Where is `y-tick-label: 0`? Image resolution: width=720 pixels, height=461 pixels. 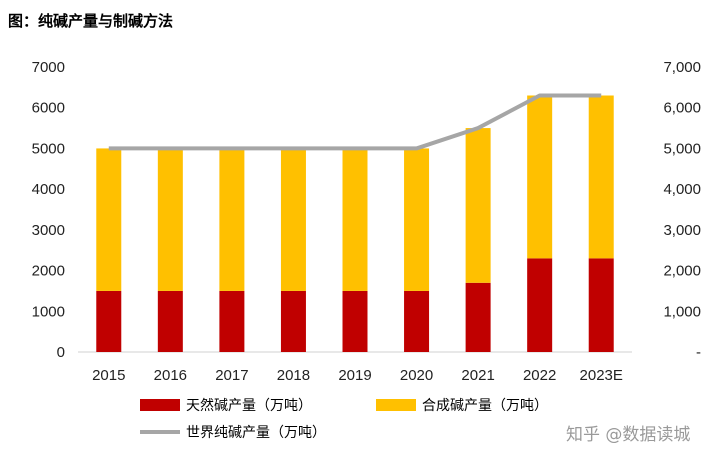 y-tick-label: 0 is located at coordinates (61, 352).